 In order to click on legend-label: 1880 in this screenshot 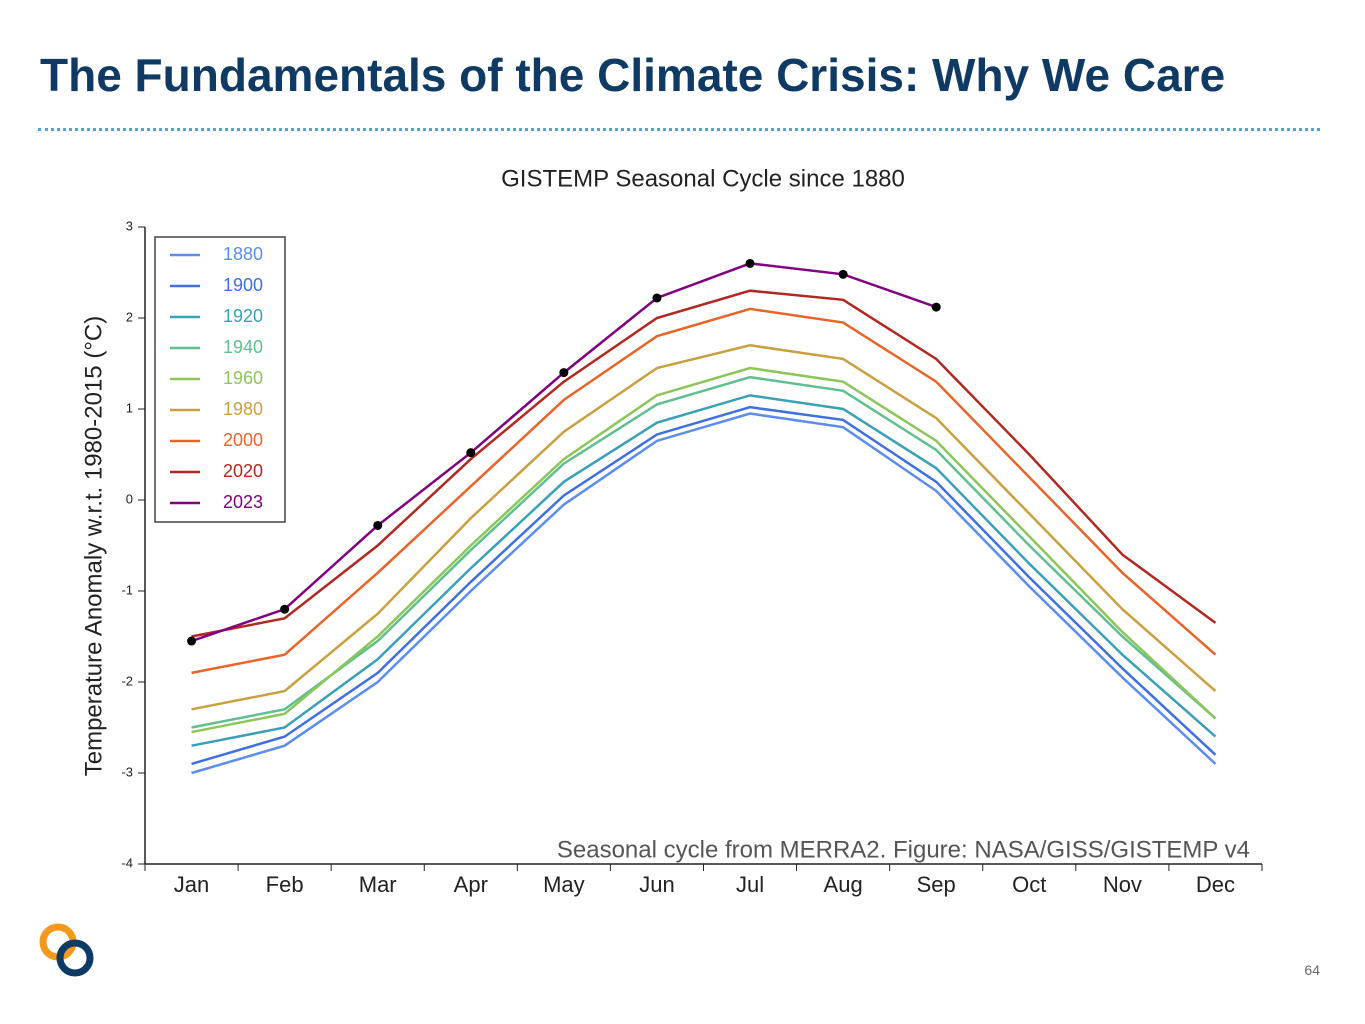, I will do `click(243, 254)`.